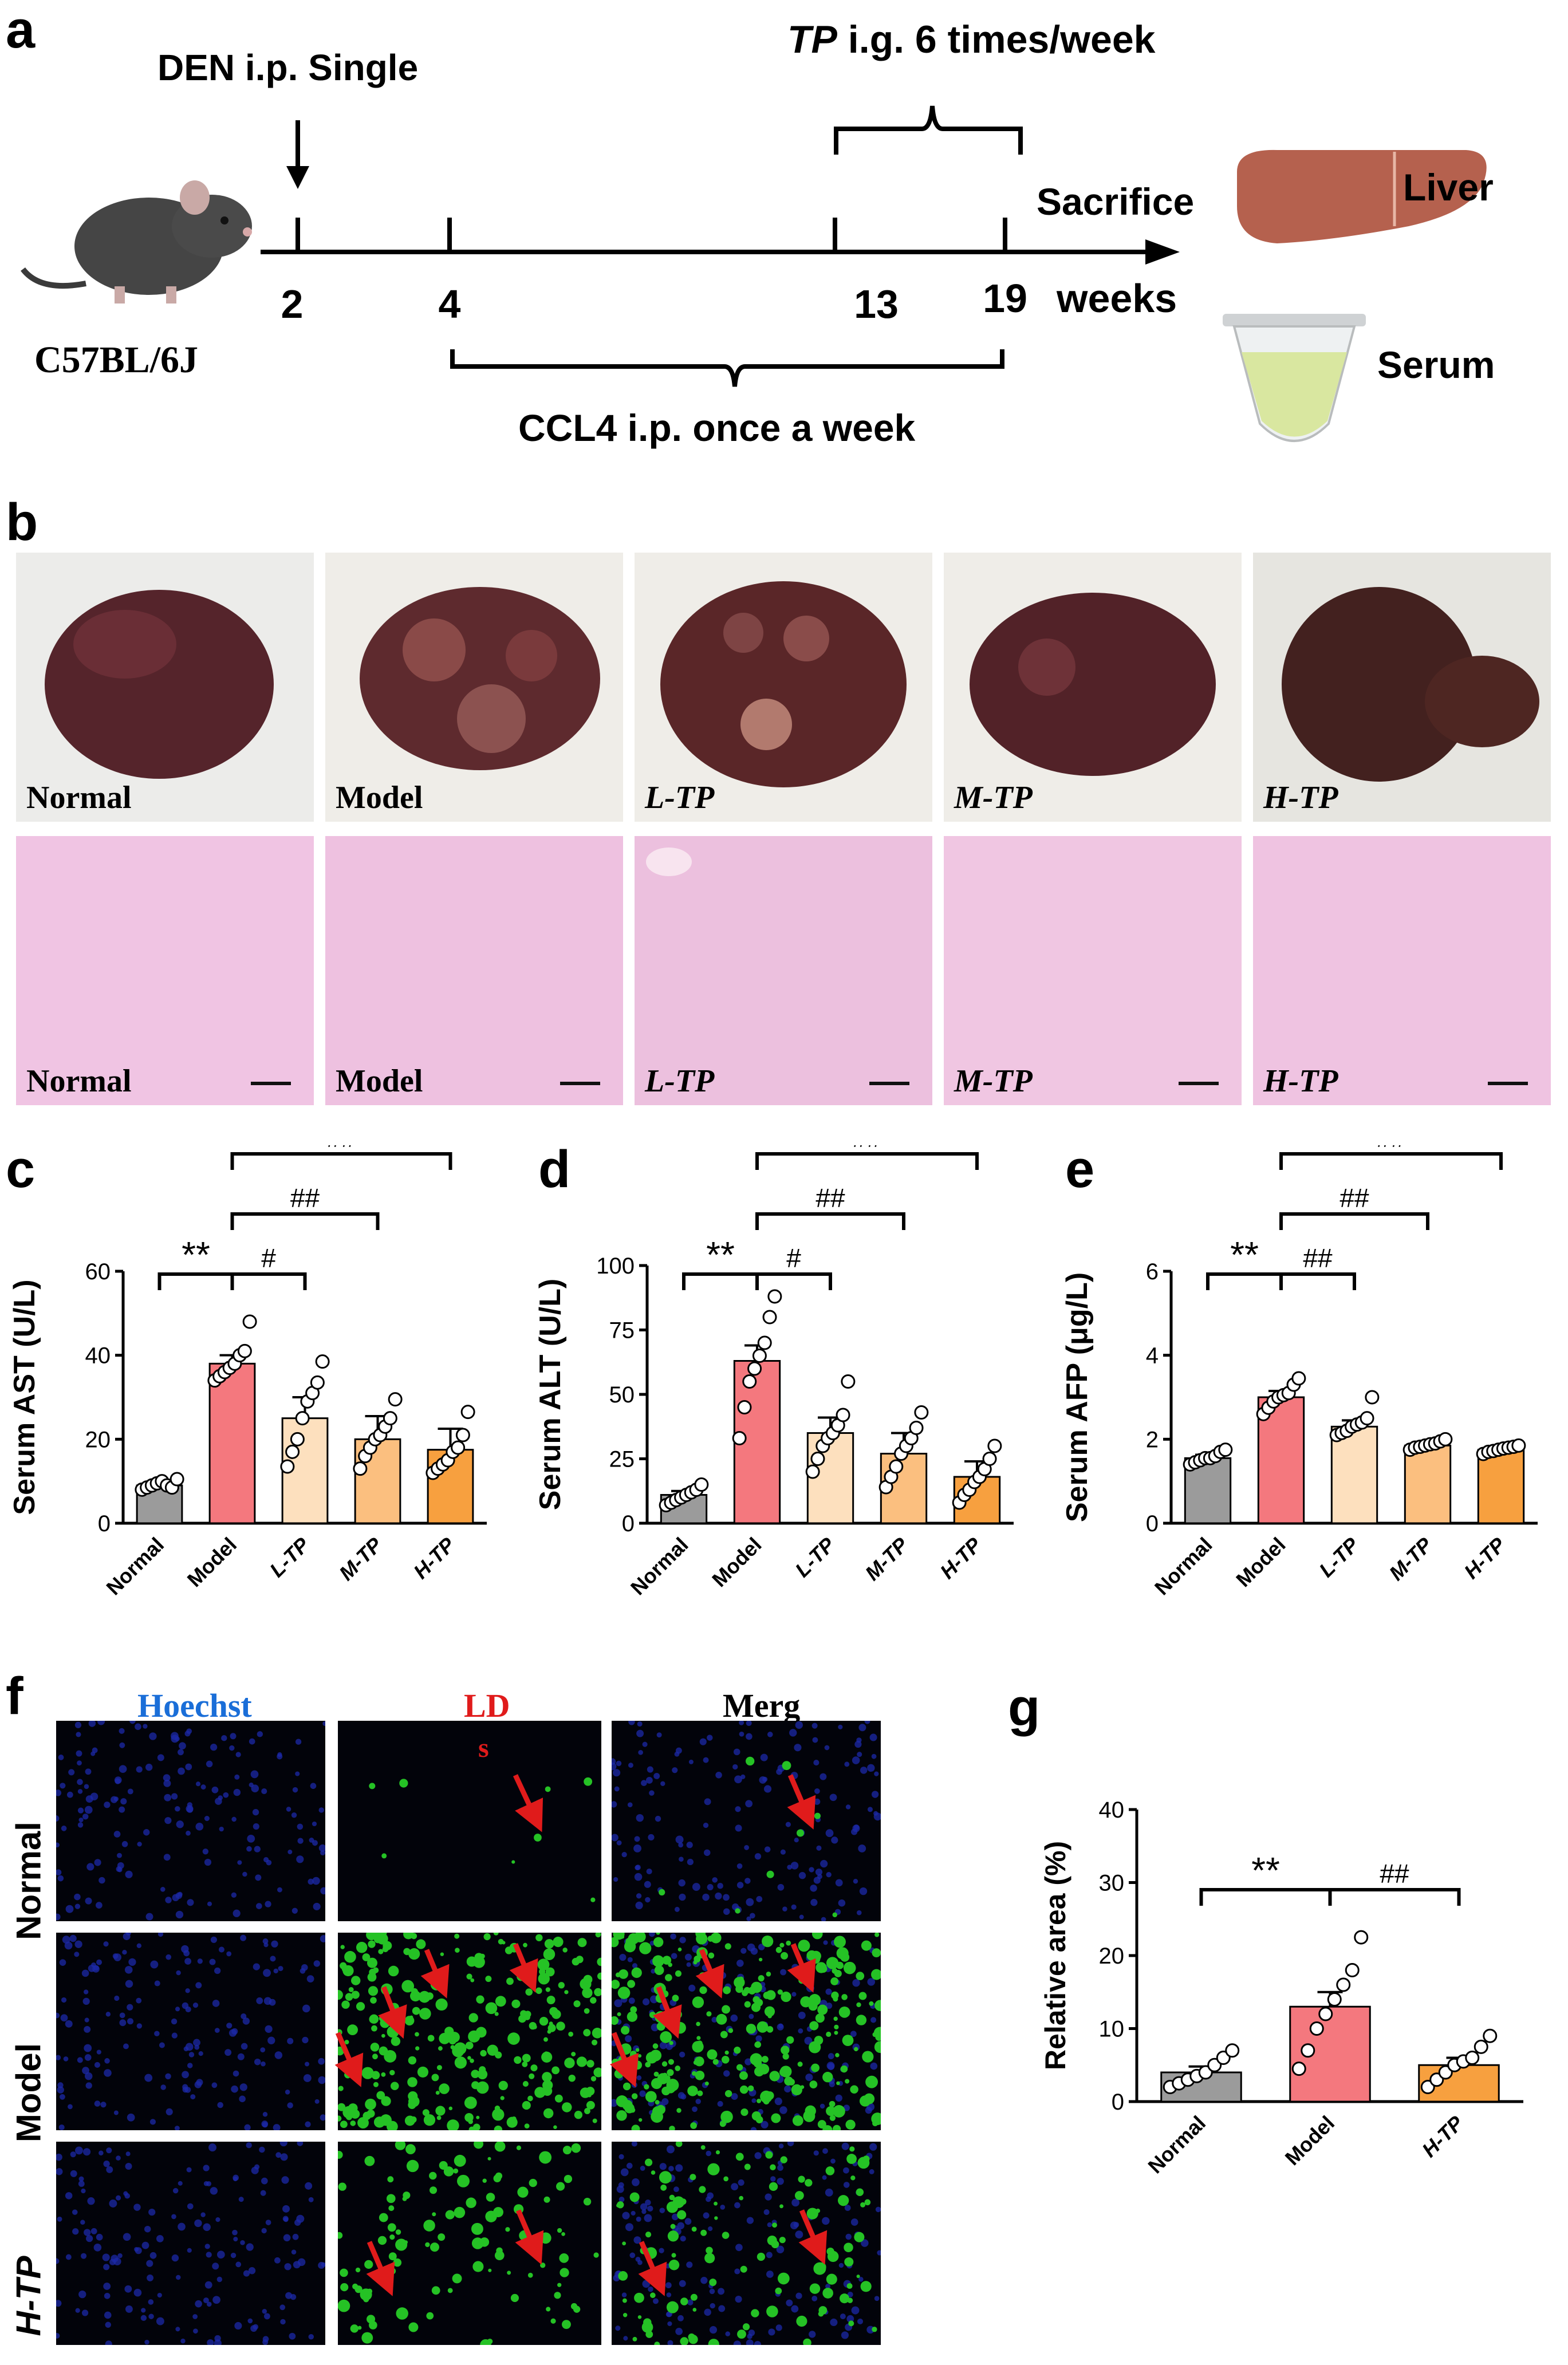  I want to click on y-tick-label: 40, so click(98, 1356).